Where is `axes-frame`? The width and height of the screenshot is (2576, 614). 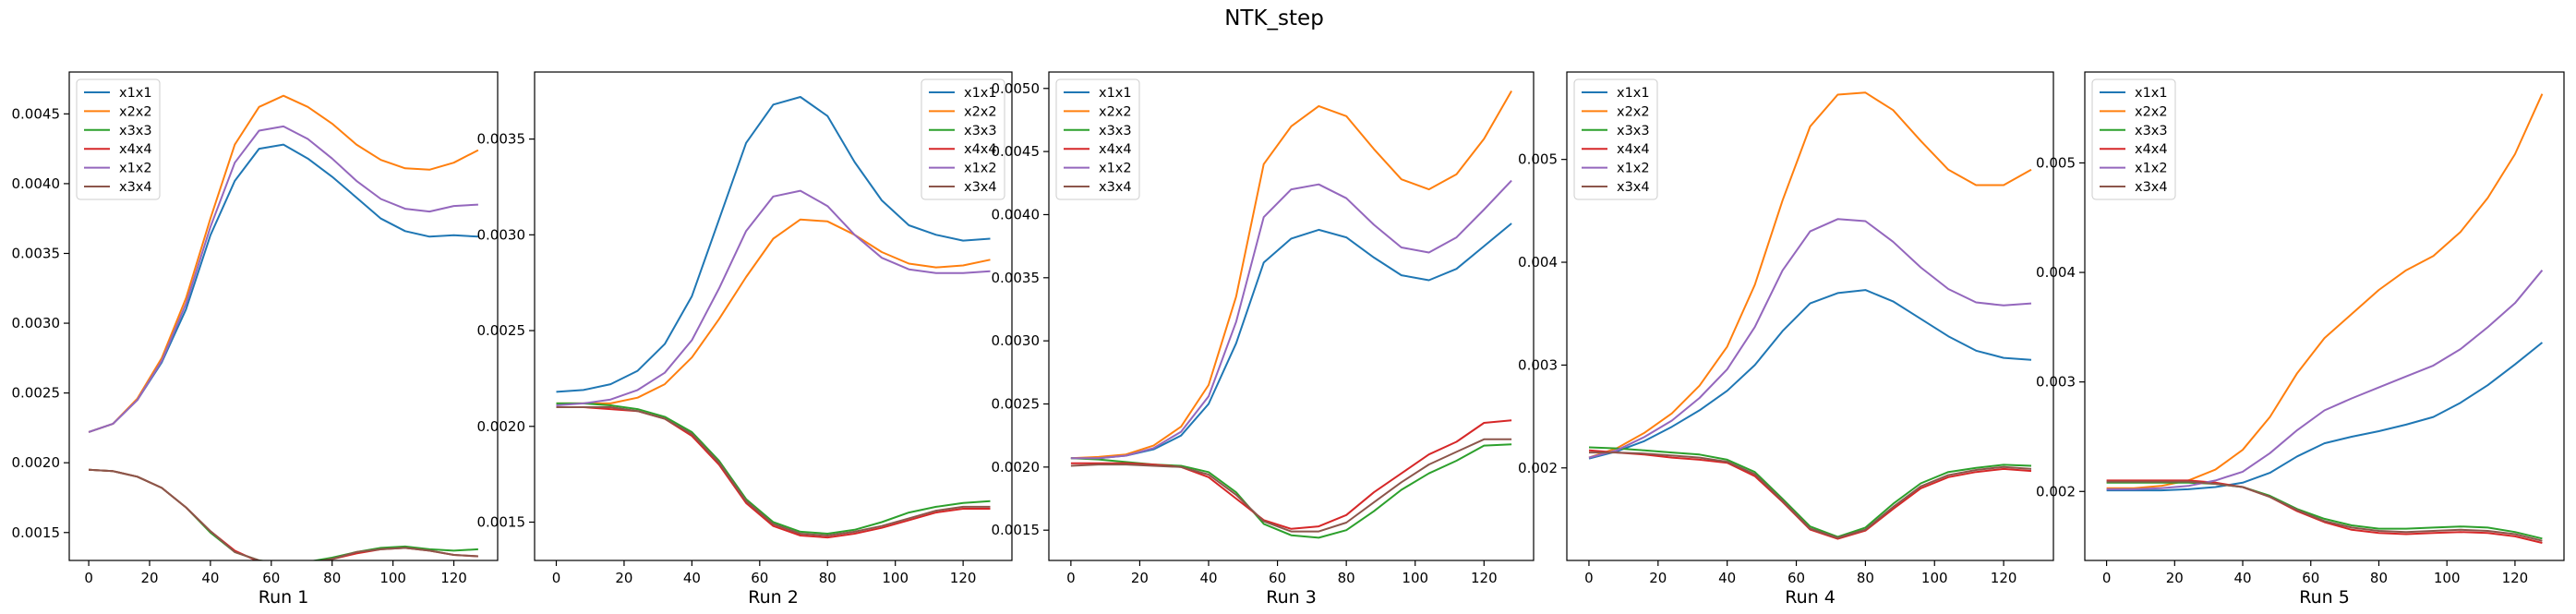
axes-frame is located at coordinates (2324, 316).